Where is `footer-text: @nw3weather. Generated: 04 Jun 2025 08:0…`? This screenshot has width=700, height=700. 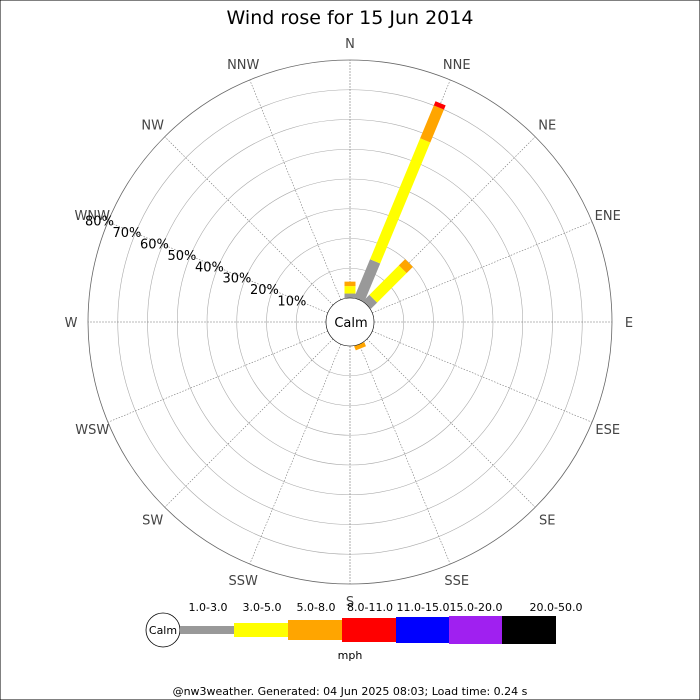 footer-text: @nw3weather. Generated: 04 Jun 2025 08:0… is located at coordinates (350, 691).